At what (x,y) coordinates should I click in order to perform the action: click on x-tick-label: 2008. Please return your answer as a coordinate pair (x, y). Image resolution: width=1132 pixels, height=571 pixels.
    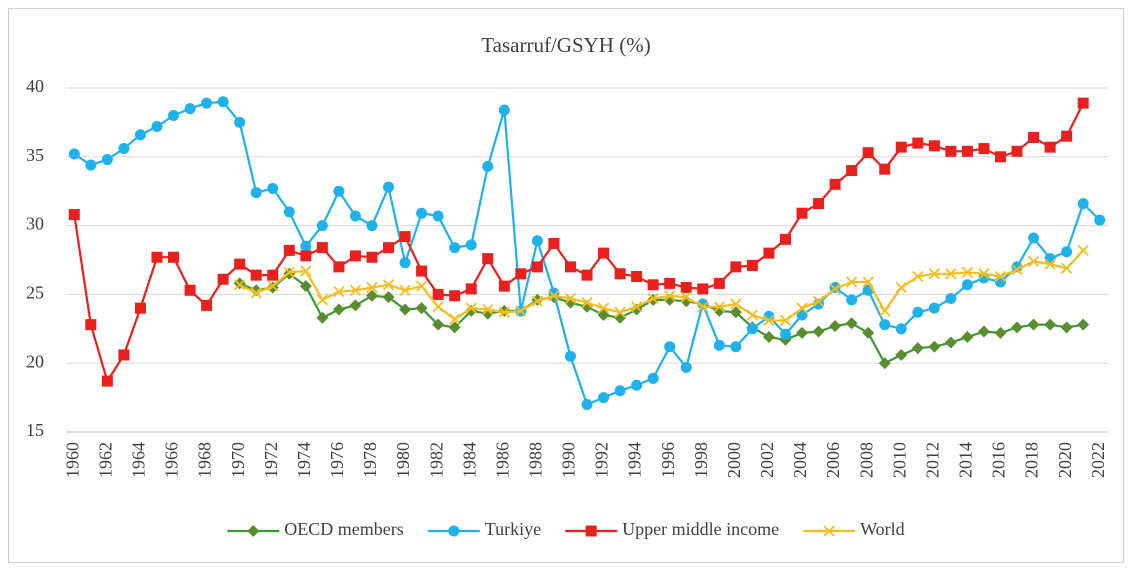
    Looking at the image, I should click on (866, 460).